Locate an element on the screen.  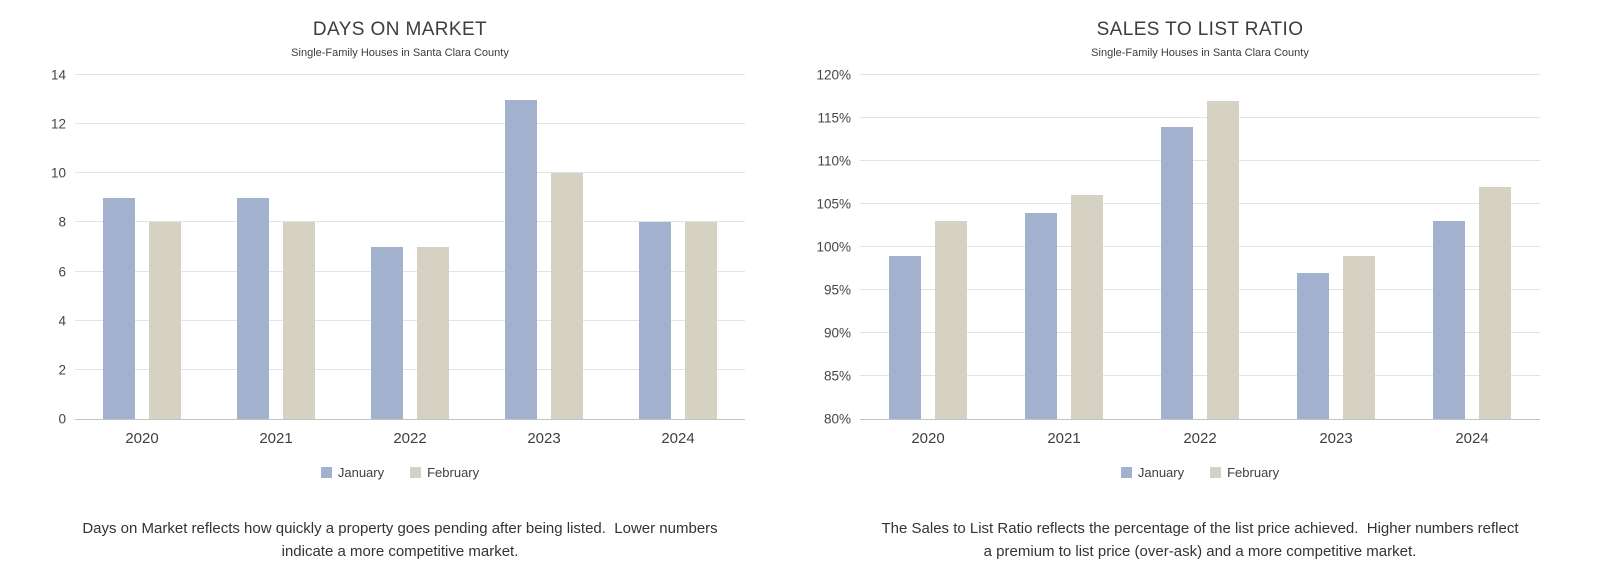
y-tick-label: 12 is located at coordinates (58, 124).